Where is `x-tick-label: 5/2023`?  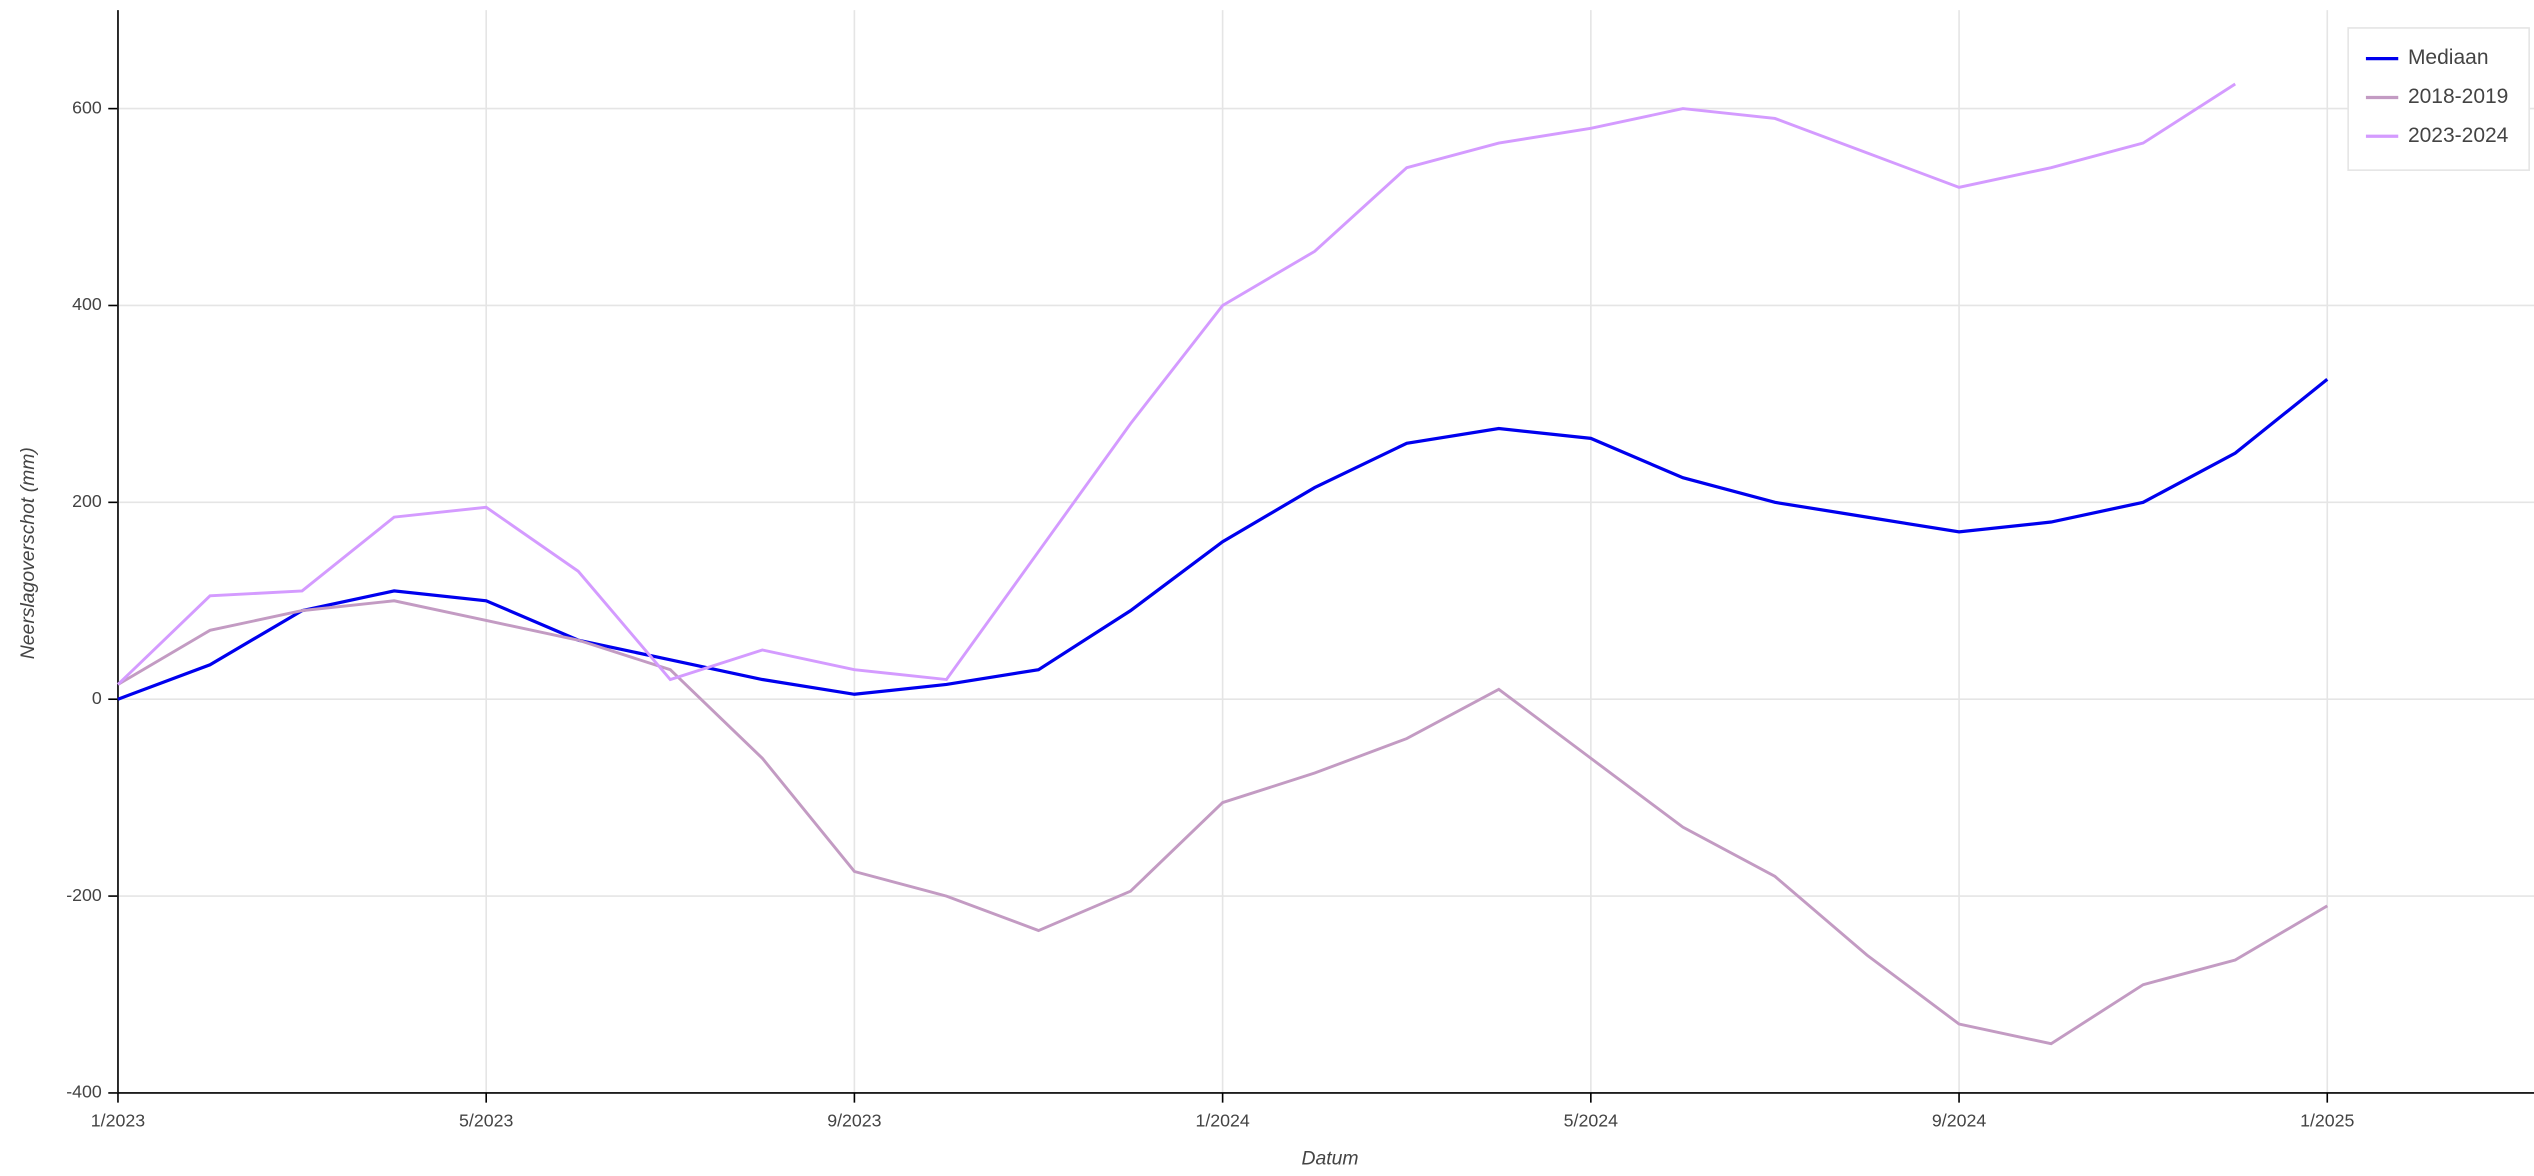 x-tick-label: 5/2023 is located at coordinates (486, 1121).